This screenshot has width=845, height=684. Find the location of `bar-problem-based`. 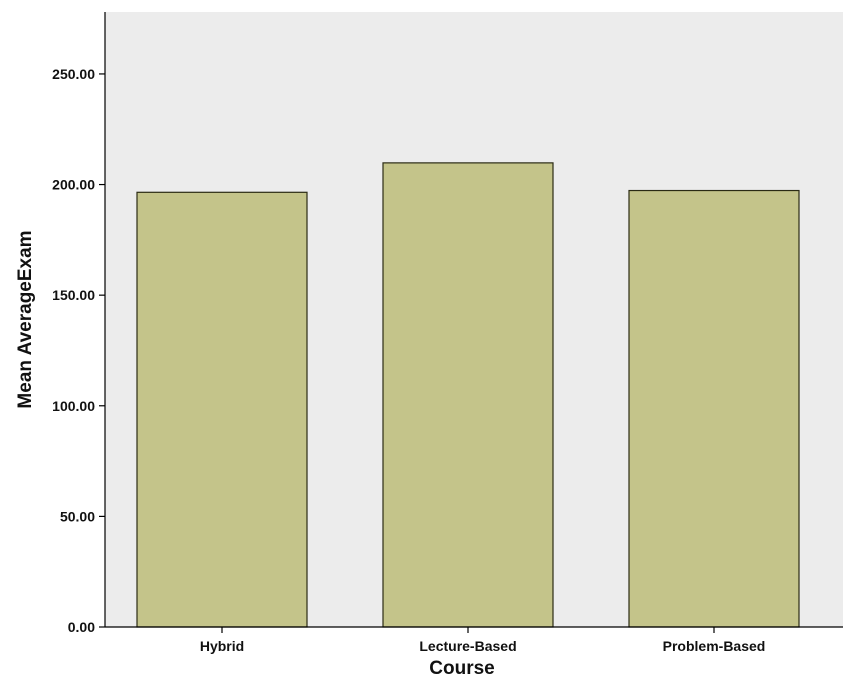

bar-problem-based is located at coordinates (714, 408).